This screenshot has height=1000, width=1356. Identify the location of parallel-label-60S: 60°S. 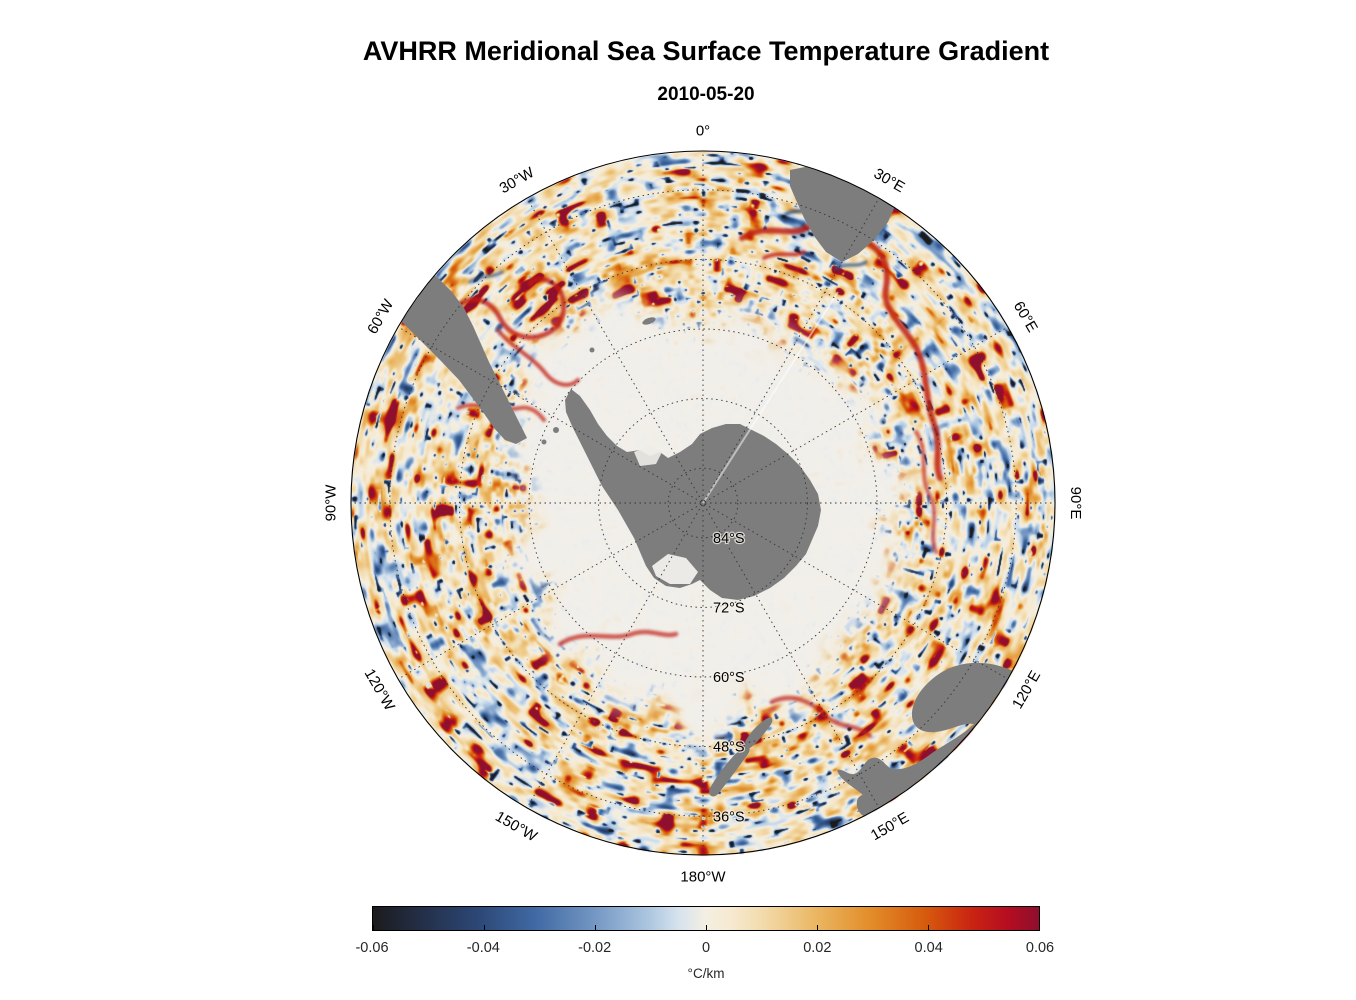
(729, 678).